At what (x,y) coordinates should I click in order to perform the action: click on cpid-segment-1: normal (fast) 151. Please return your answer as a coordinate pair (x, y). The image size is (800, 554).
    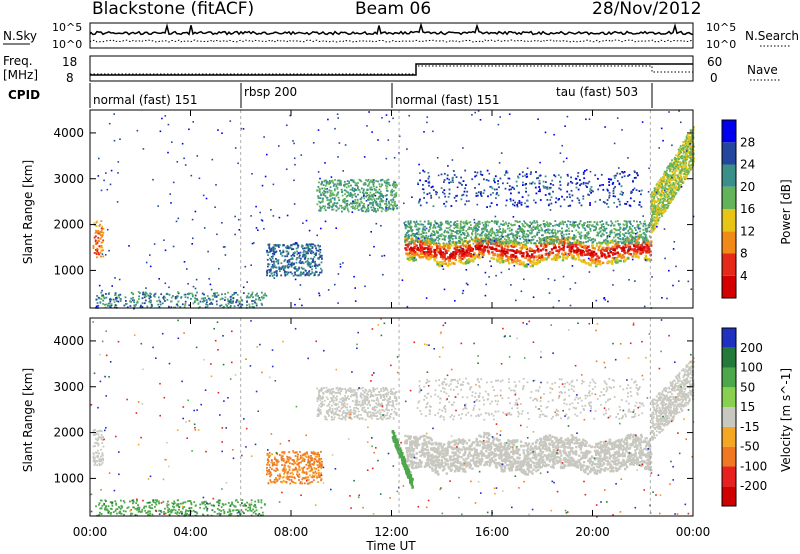
    Looking at the image, I should click on (145, 100).